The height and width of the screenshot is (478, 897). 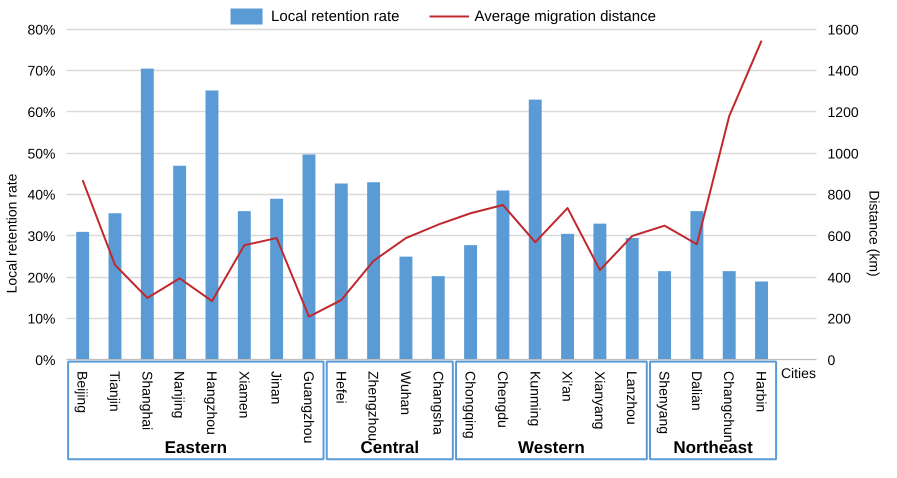 What do you see at coordinates (114, 391) in the screenshot?
I see `x-tick-label: Tianjin` at bounding box center [114, 391].